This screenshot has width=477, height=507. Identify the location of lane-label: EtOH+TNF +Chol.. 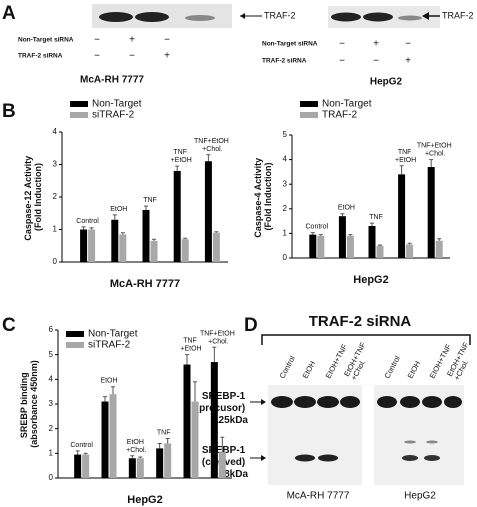
(359, 360).